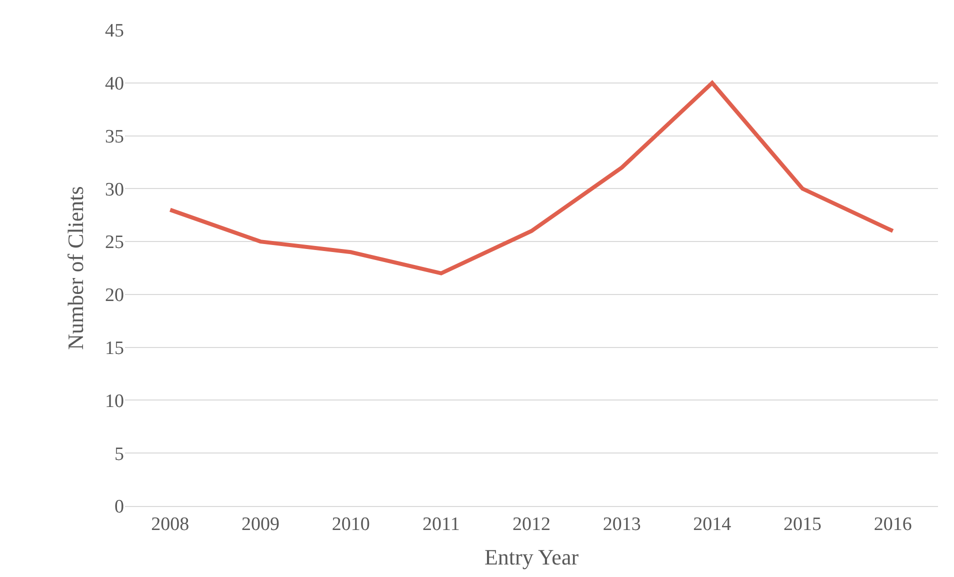  I want to click on y-axis-title: Number of Clients, so click(75, 268).